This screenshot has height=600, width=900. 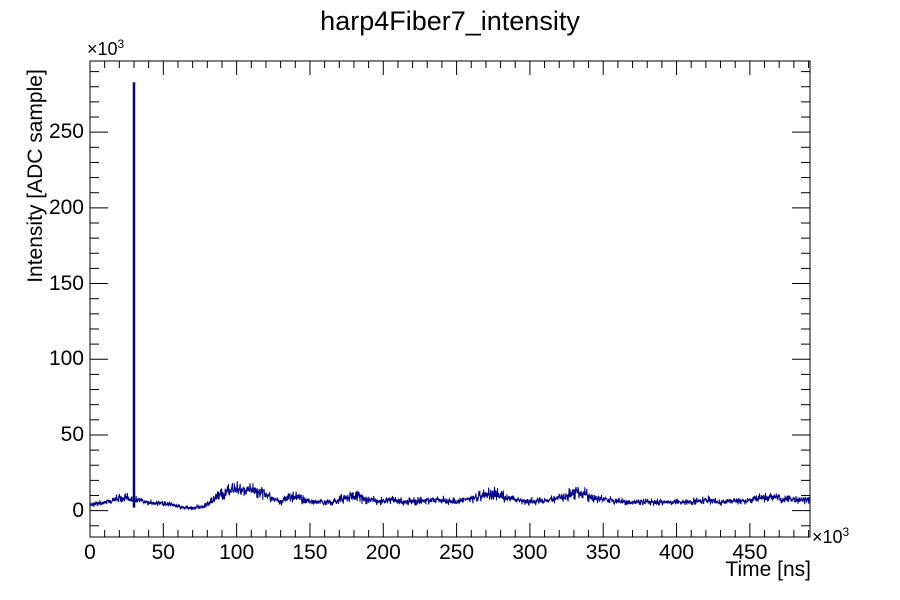 What do you see at coordinates (768, 569) in the screenshot?
I see `x-axis-title: Time [ns]` at bounding box center [768, 569].